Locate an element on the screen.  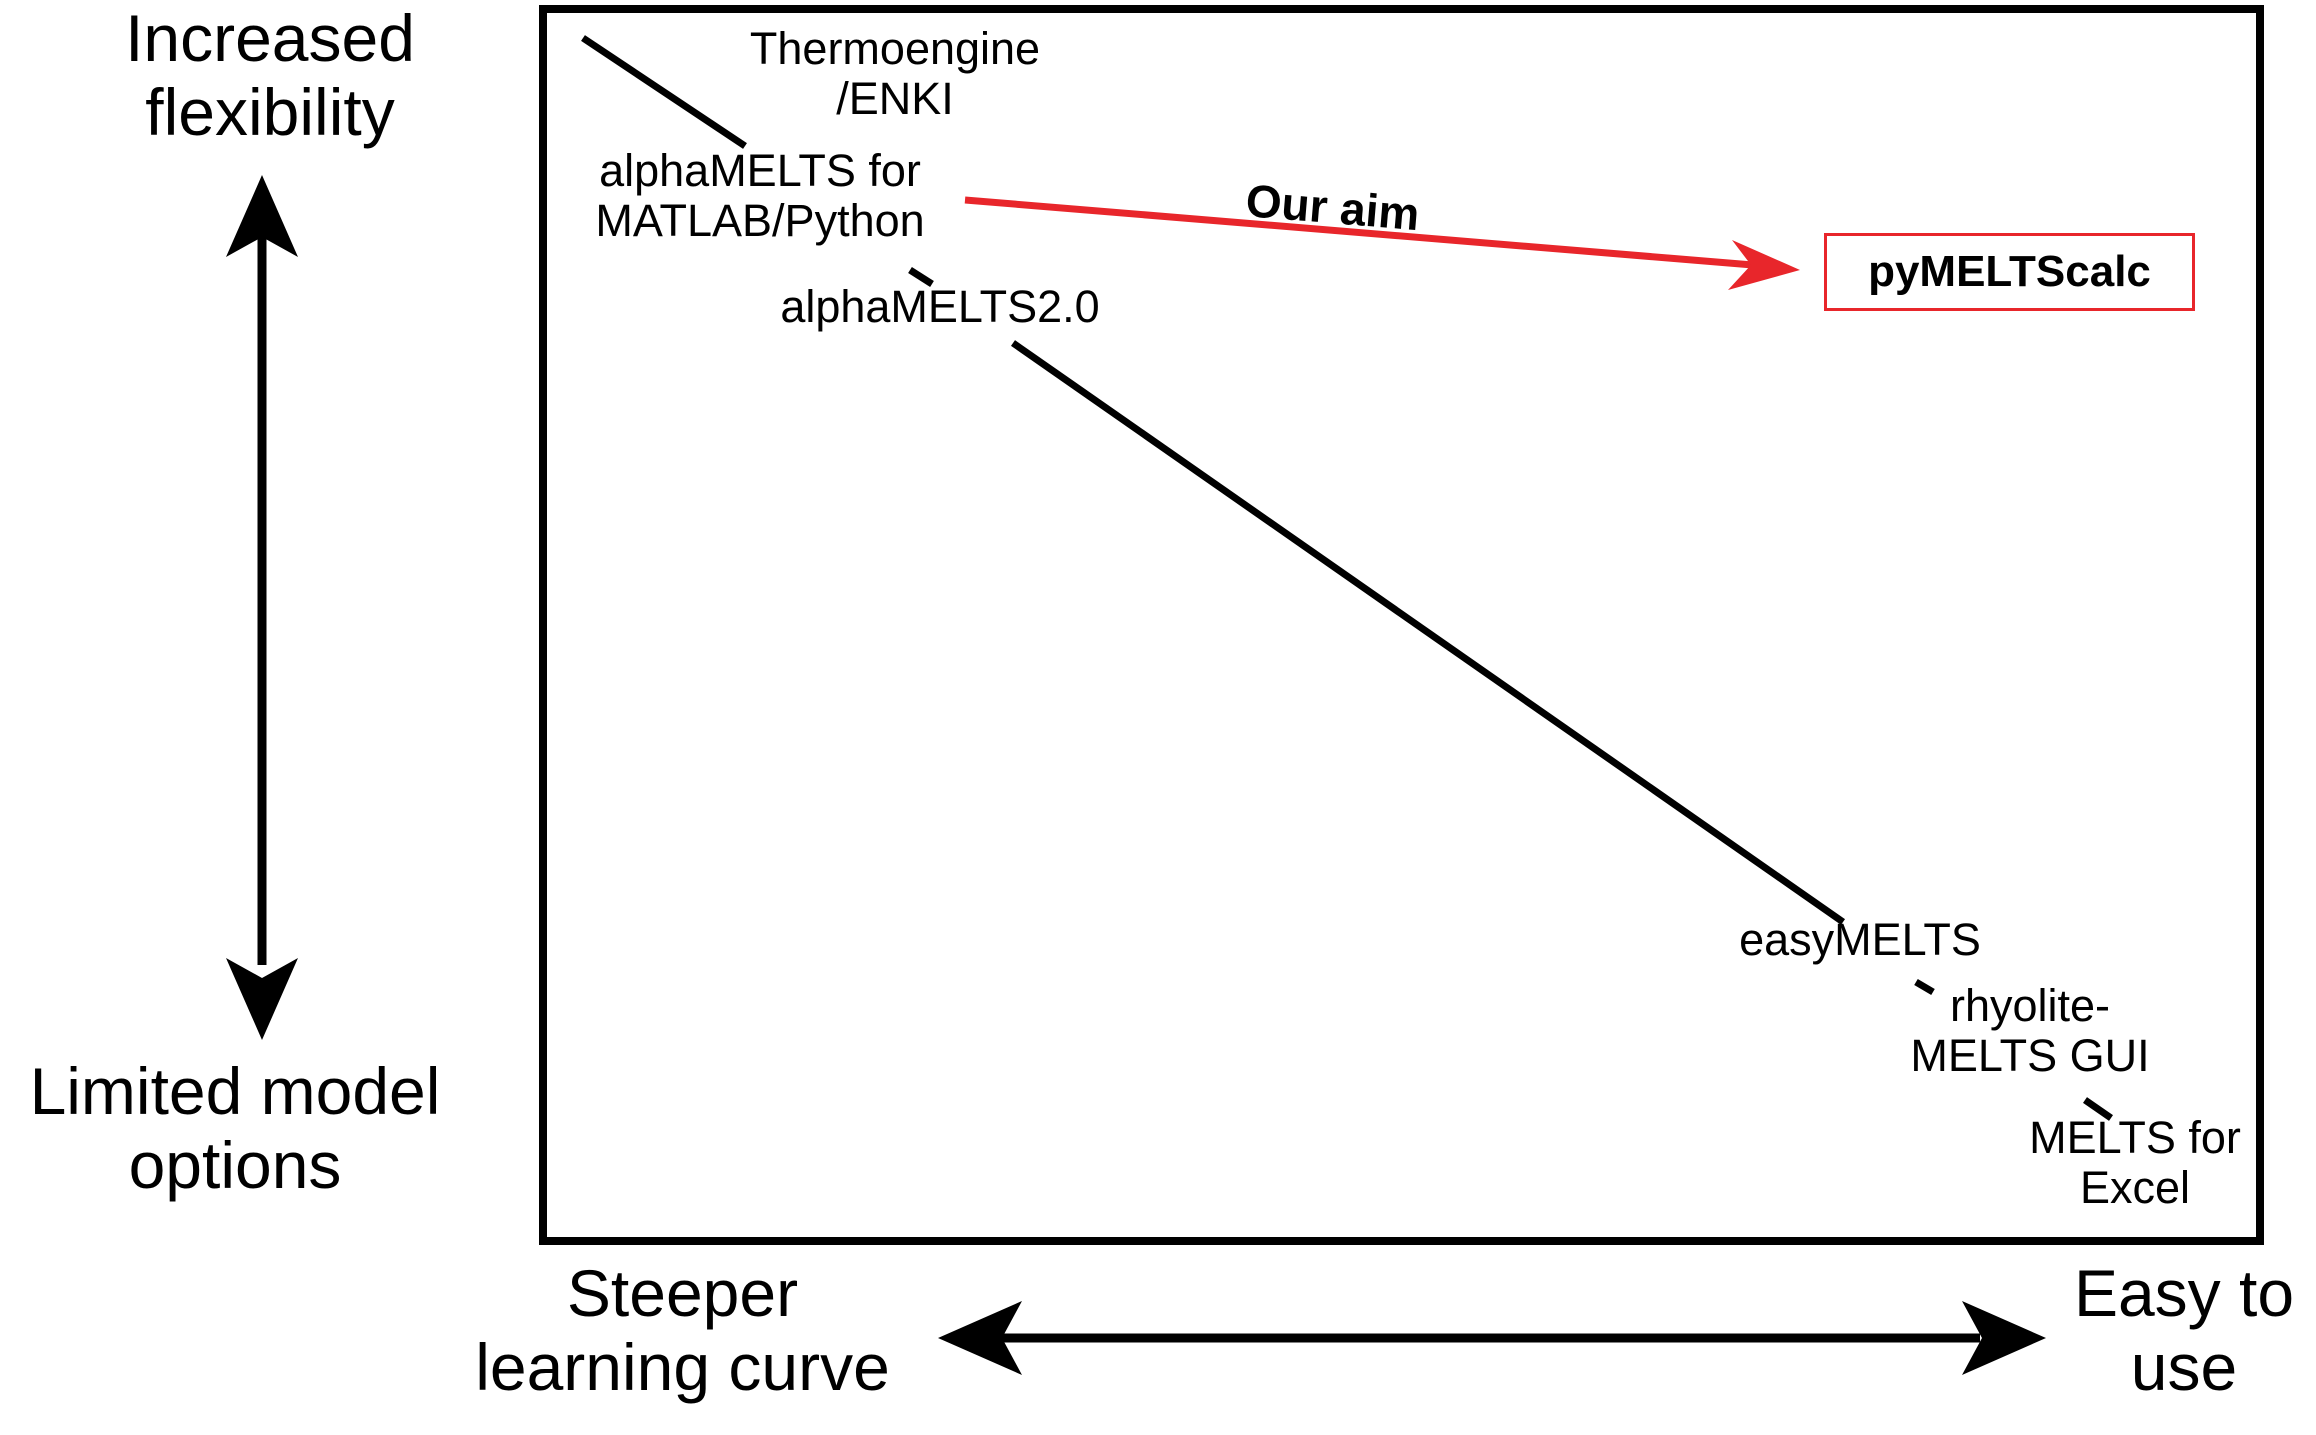
aim-arrow-shaft is located at coordinates (1365, 233).